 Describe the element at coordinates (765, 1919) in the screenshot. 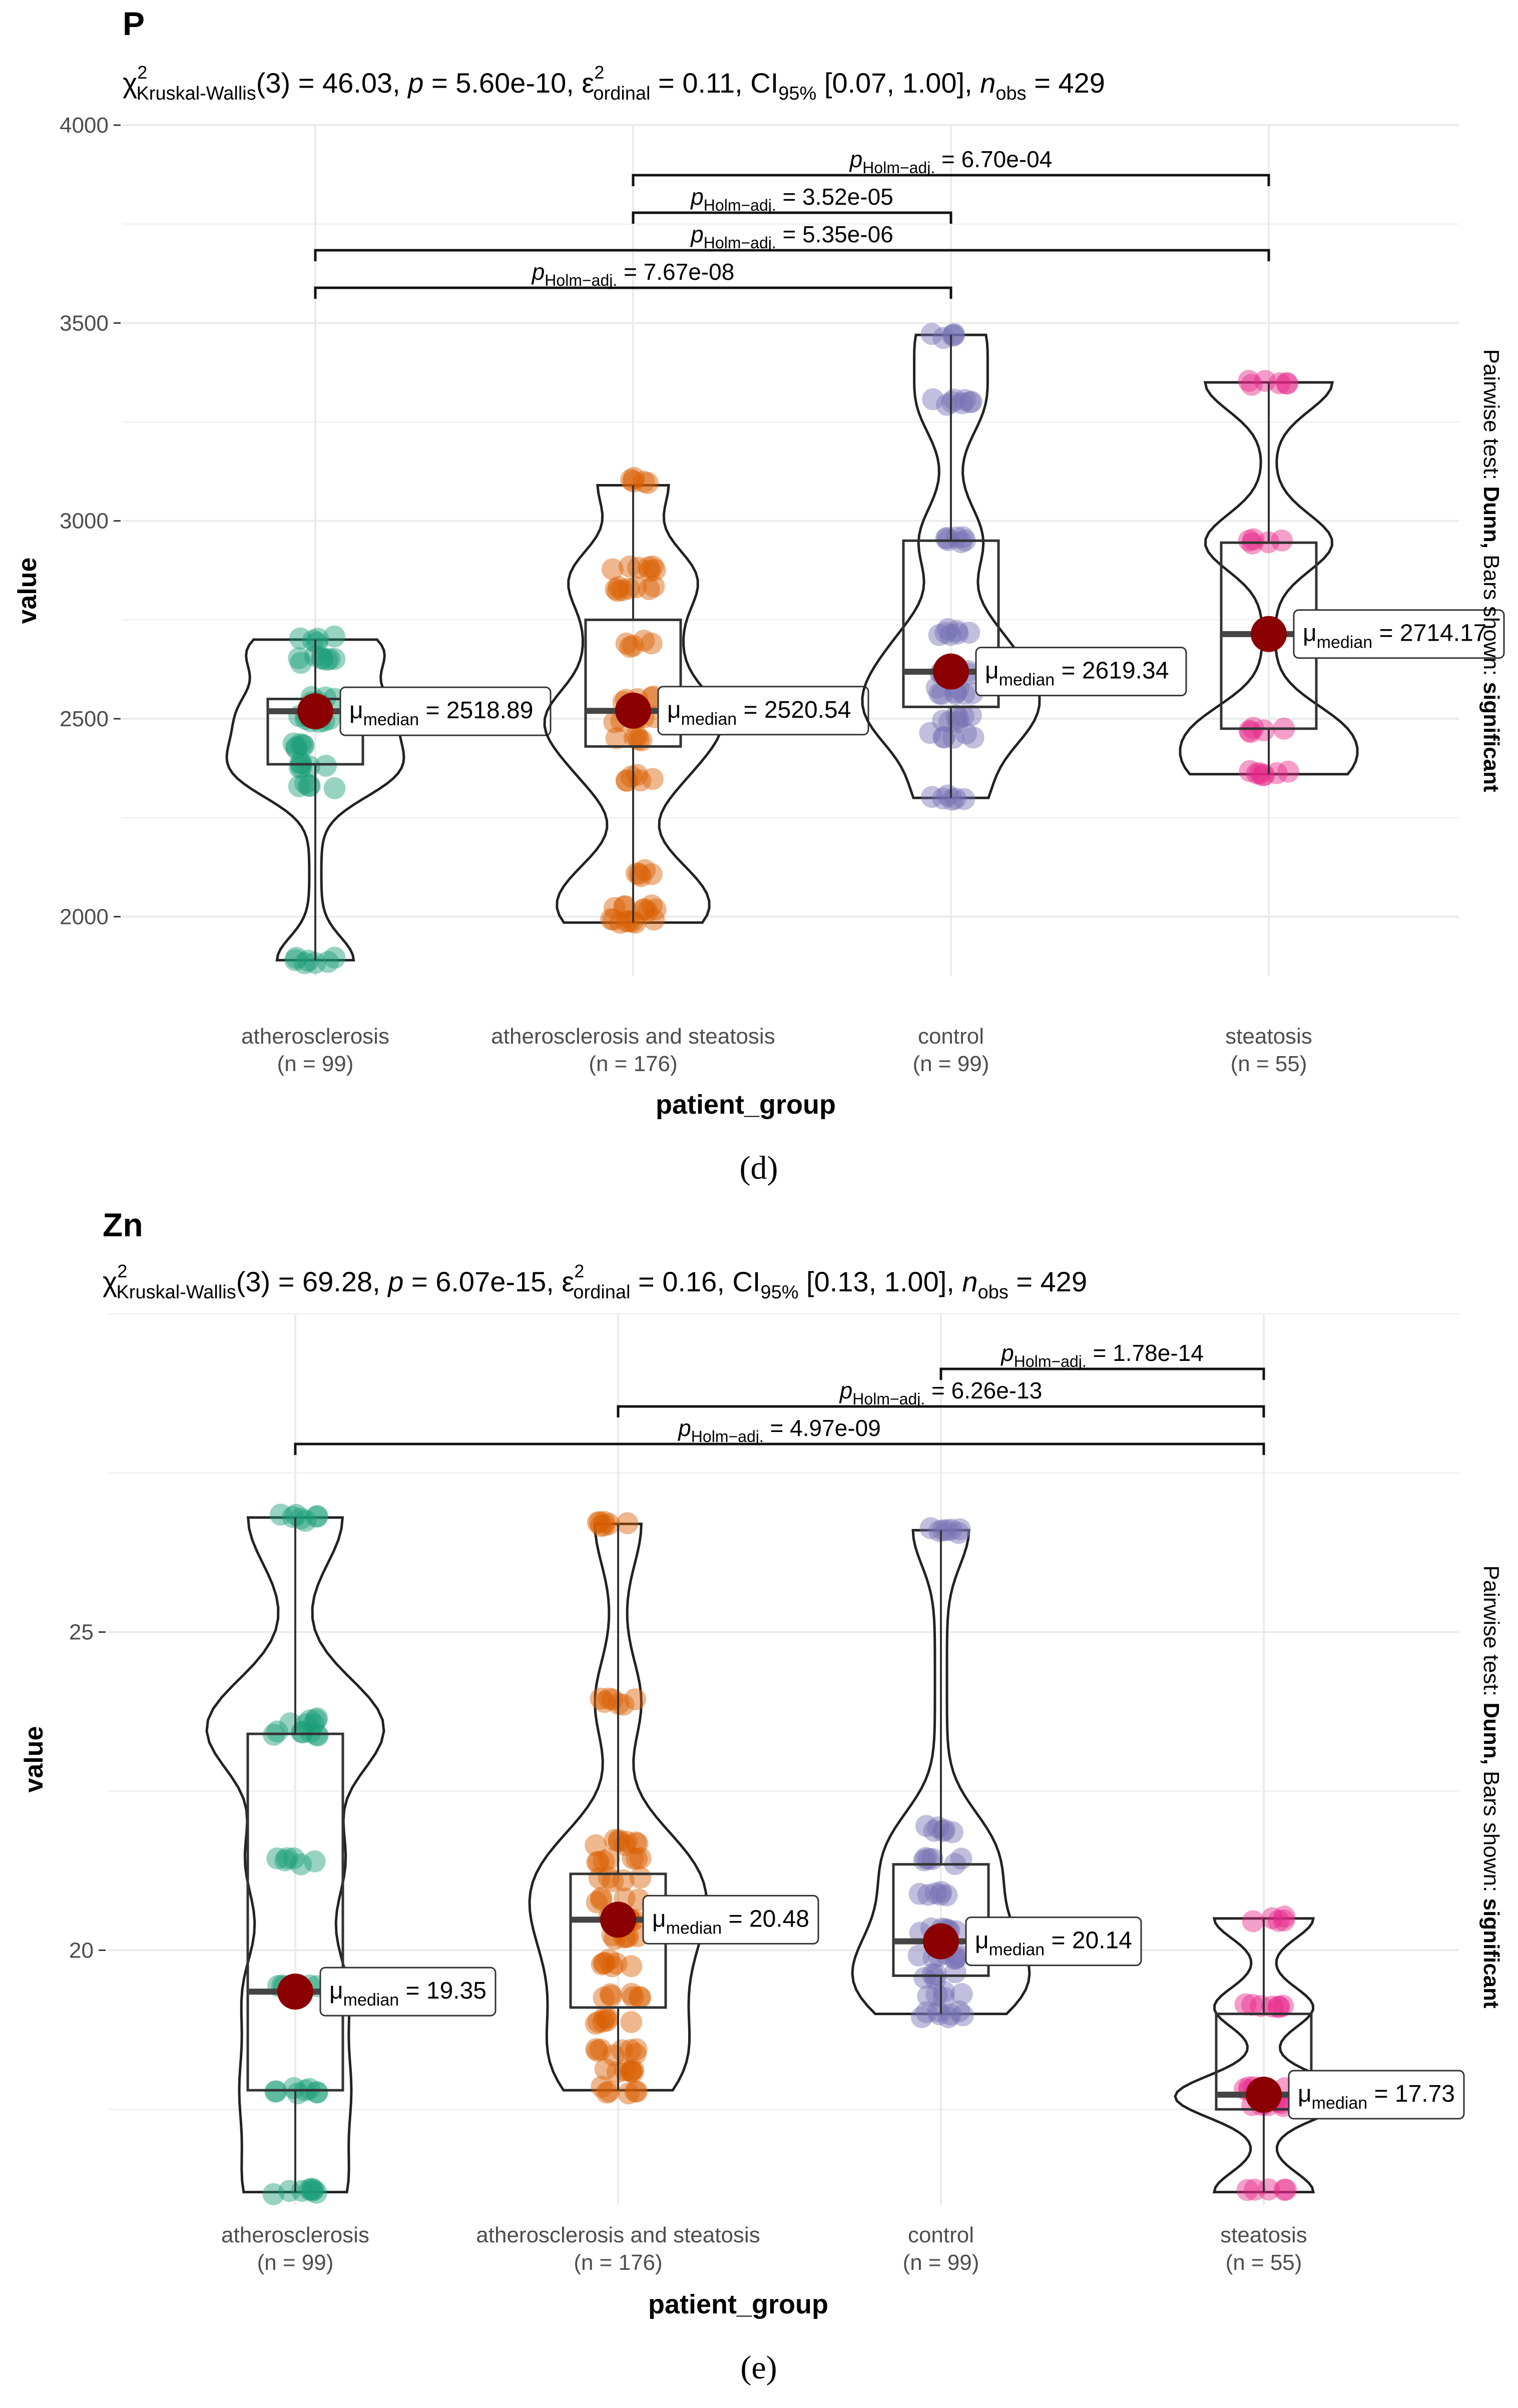

I see `text-span: = 20.48` at that location.